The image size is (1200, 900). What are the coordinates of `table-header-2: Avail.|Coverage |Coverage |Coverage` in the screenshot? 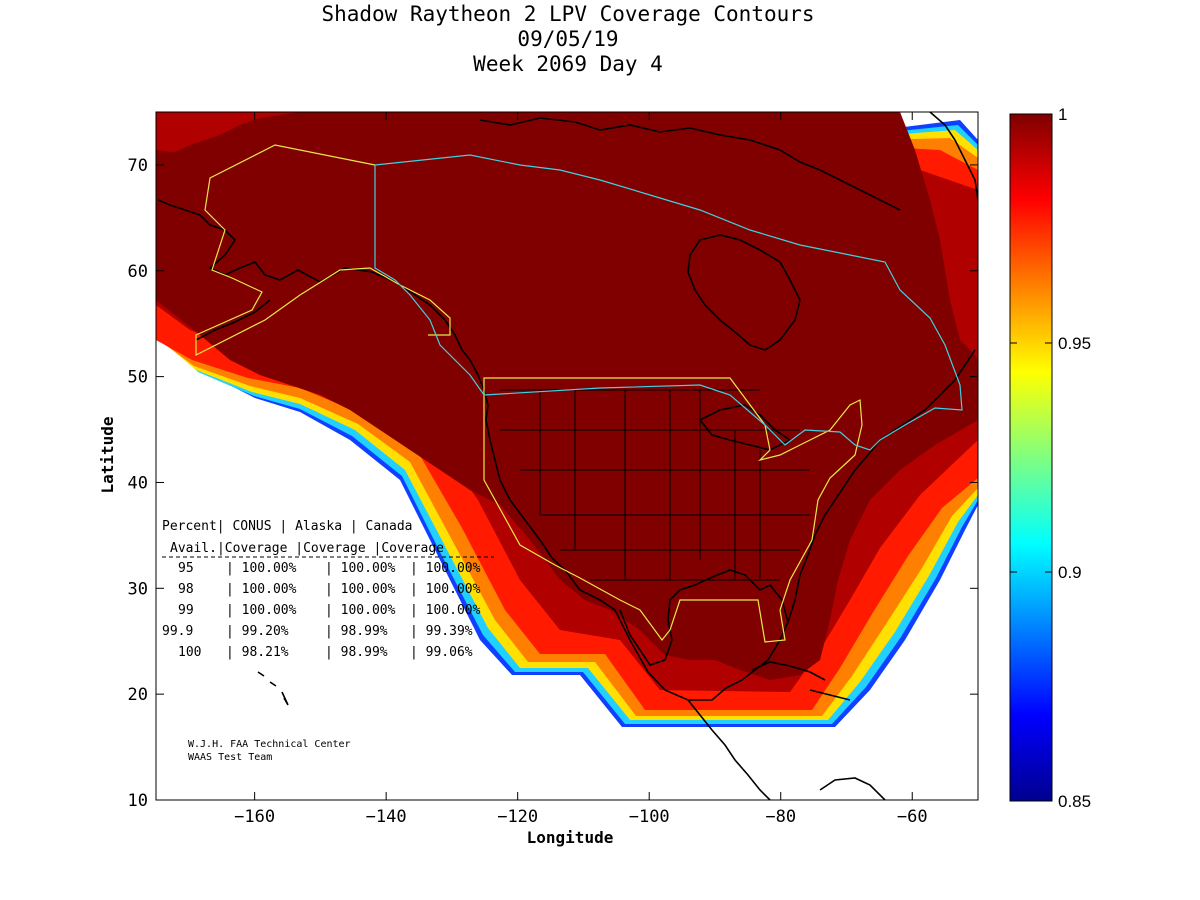 It's located at (307, 548).